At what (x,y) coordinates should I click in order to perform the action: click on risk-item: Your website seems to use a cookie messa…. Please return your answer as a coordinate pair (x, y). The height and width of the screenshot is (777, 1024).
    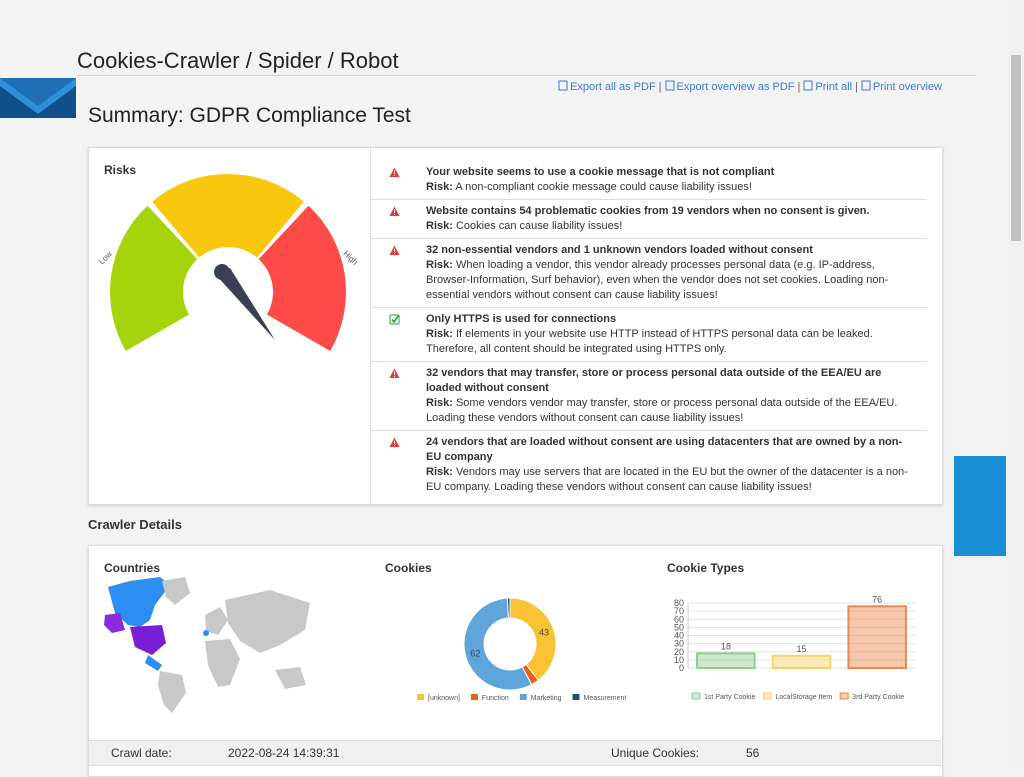
    Looking at the image, I should click on (649, 180).